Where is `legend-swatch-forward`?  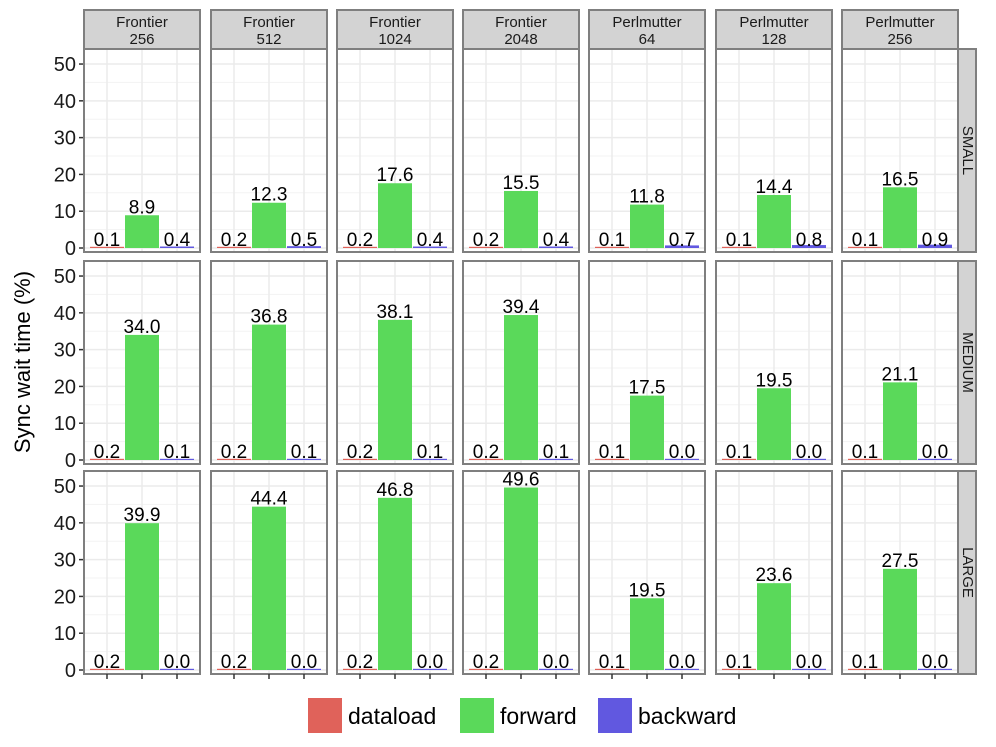
legend-swatch-forward is located at coordinates (477, 715).